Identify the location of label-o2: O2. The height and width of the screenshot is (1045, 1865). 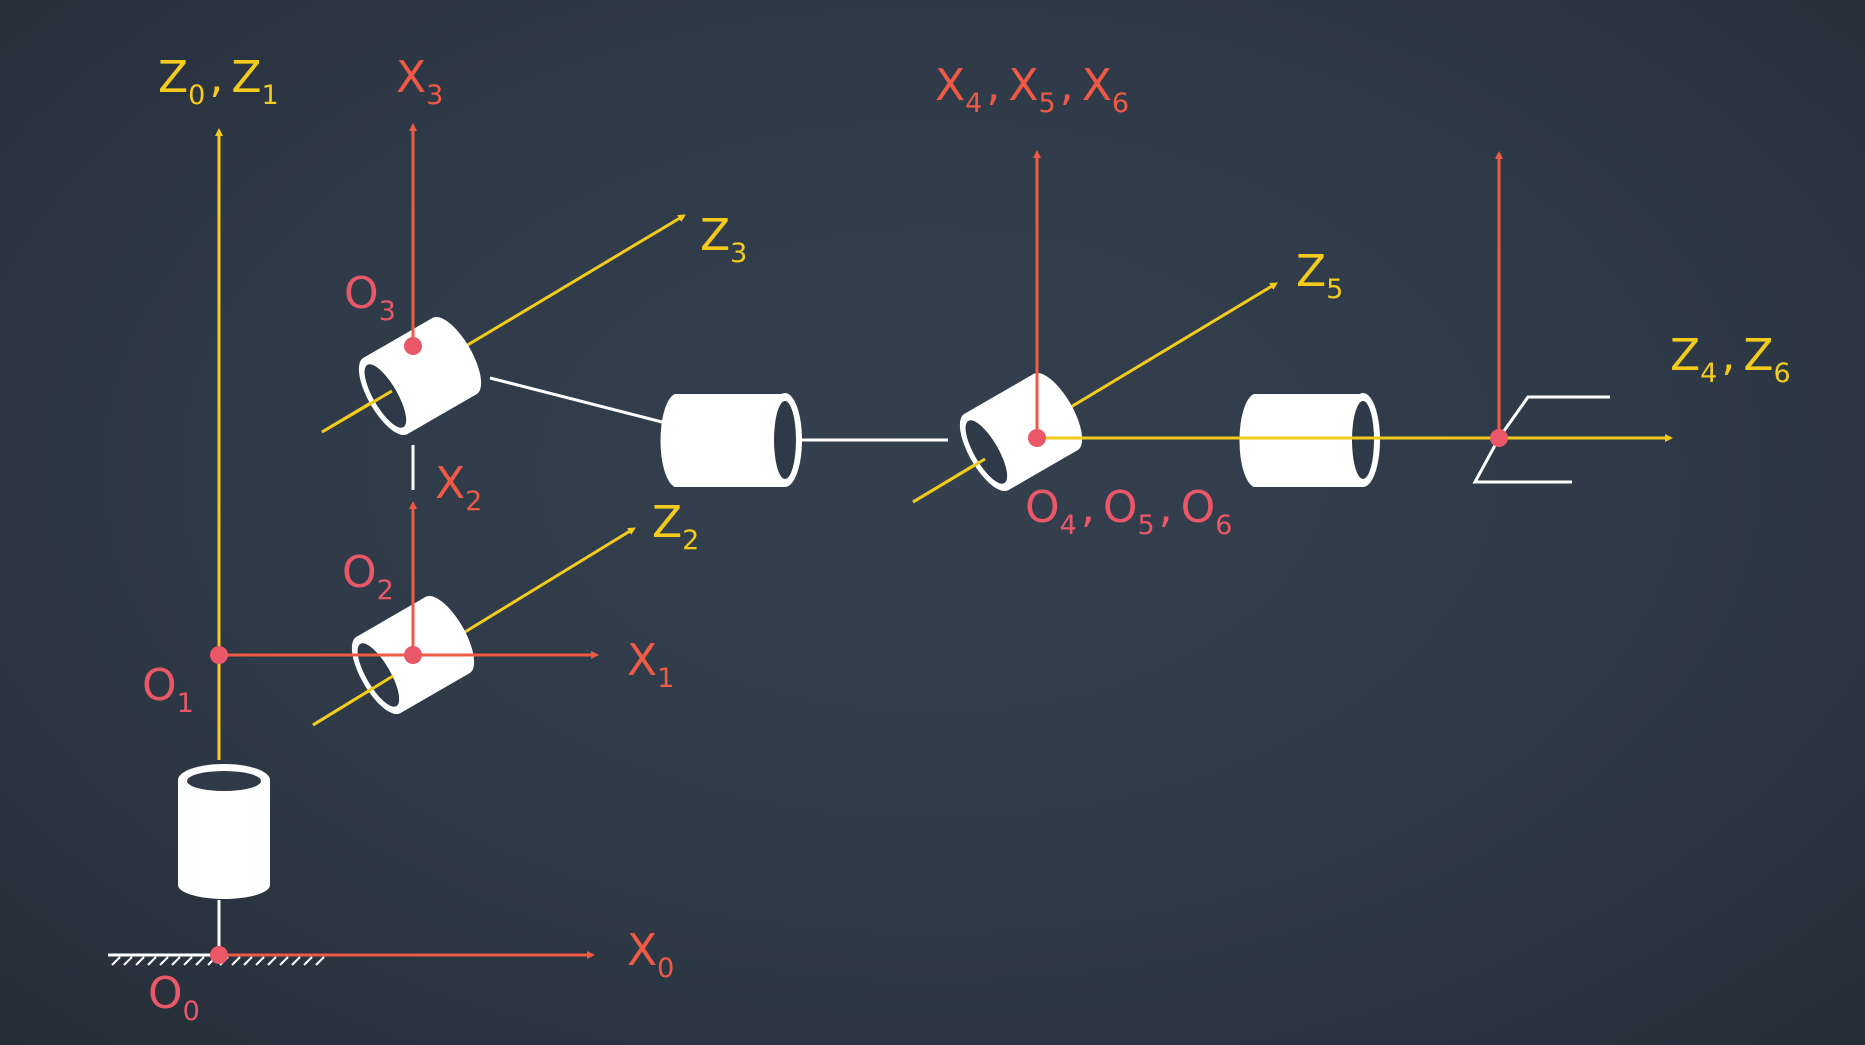
(368, 576).